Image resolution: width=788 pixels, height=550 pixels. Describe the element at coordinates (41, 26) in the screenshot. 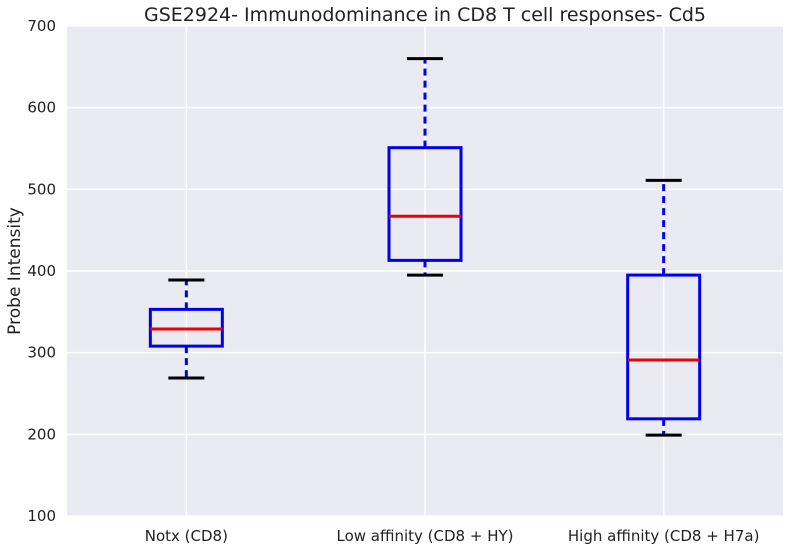

I see `y-tick-label: 700` at that location.